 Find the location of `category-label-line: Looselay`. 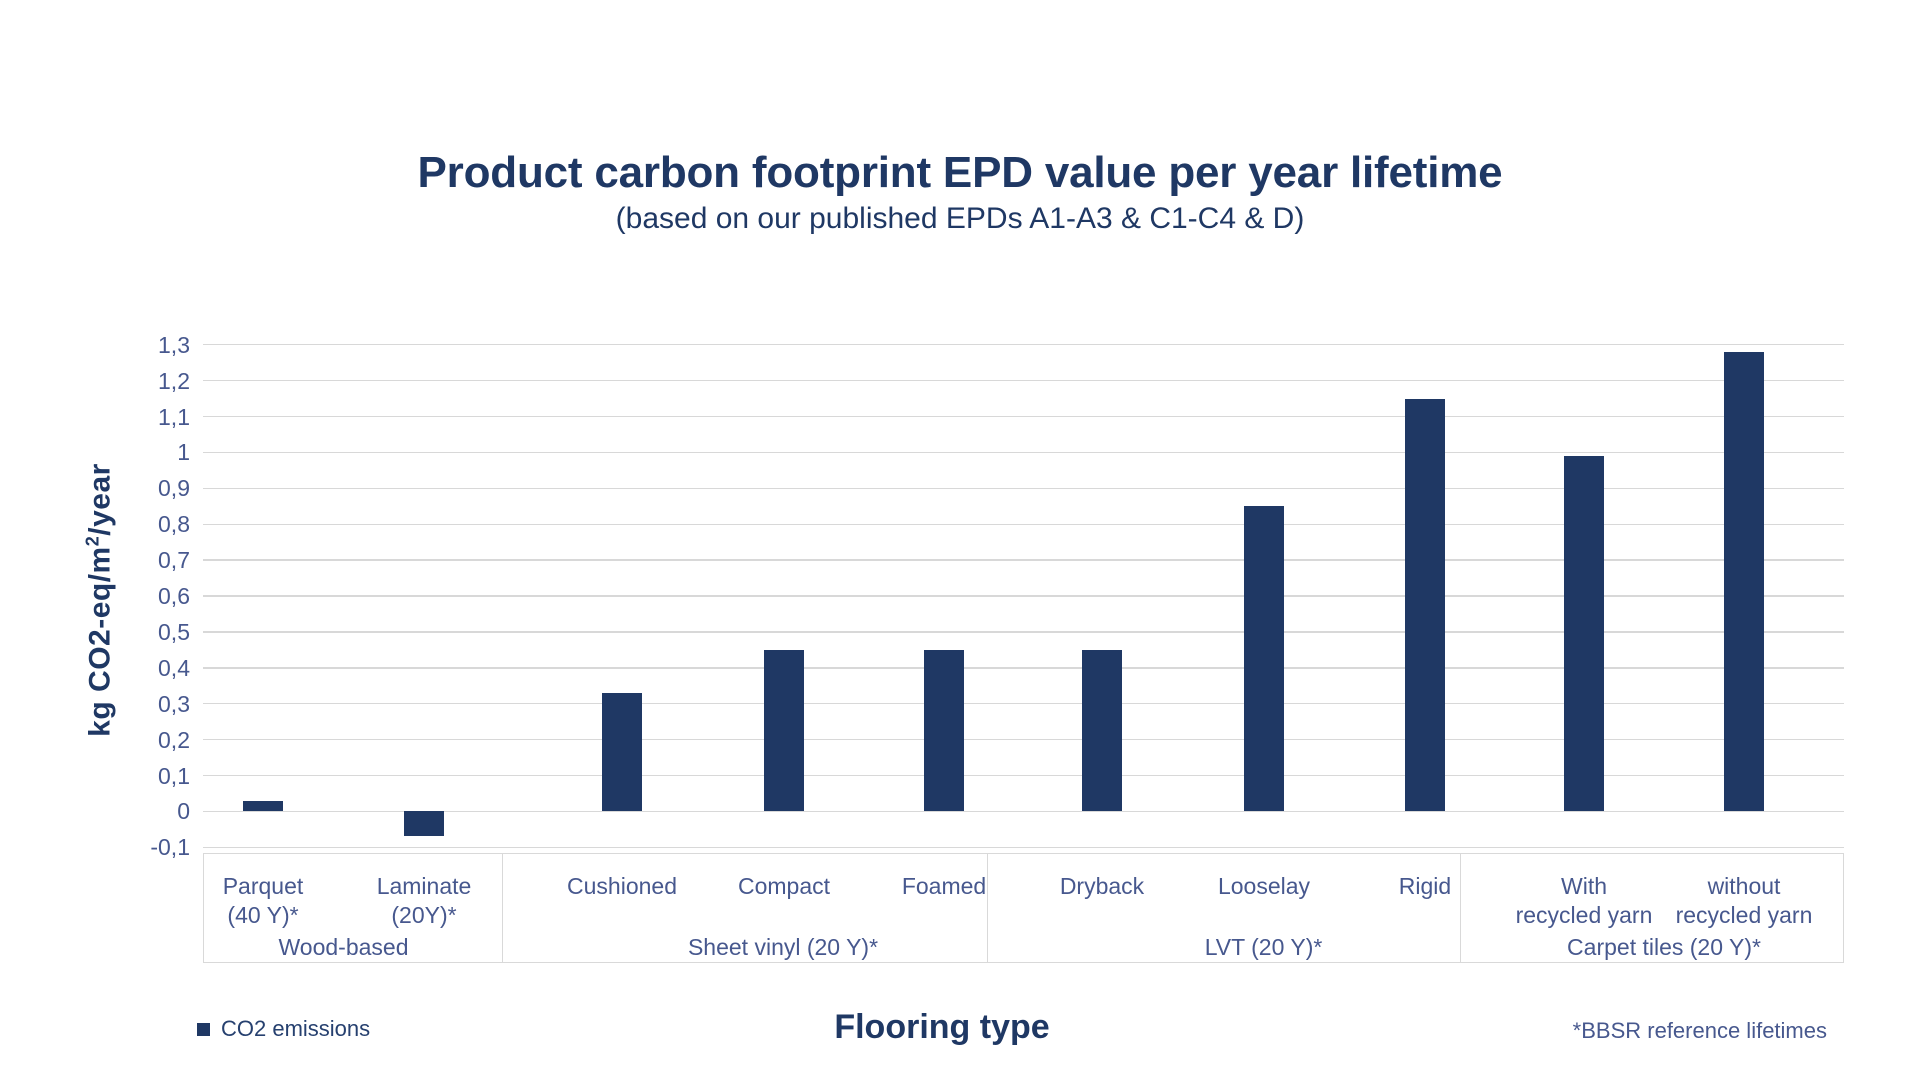

category-label-line: Looselay is located at coordinates (1264, 886).